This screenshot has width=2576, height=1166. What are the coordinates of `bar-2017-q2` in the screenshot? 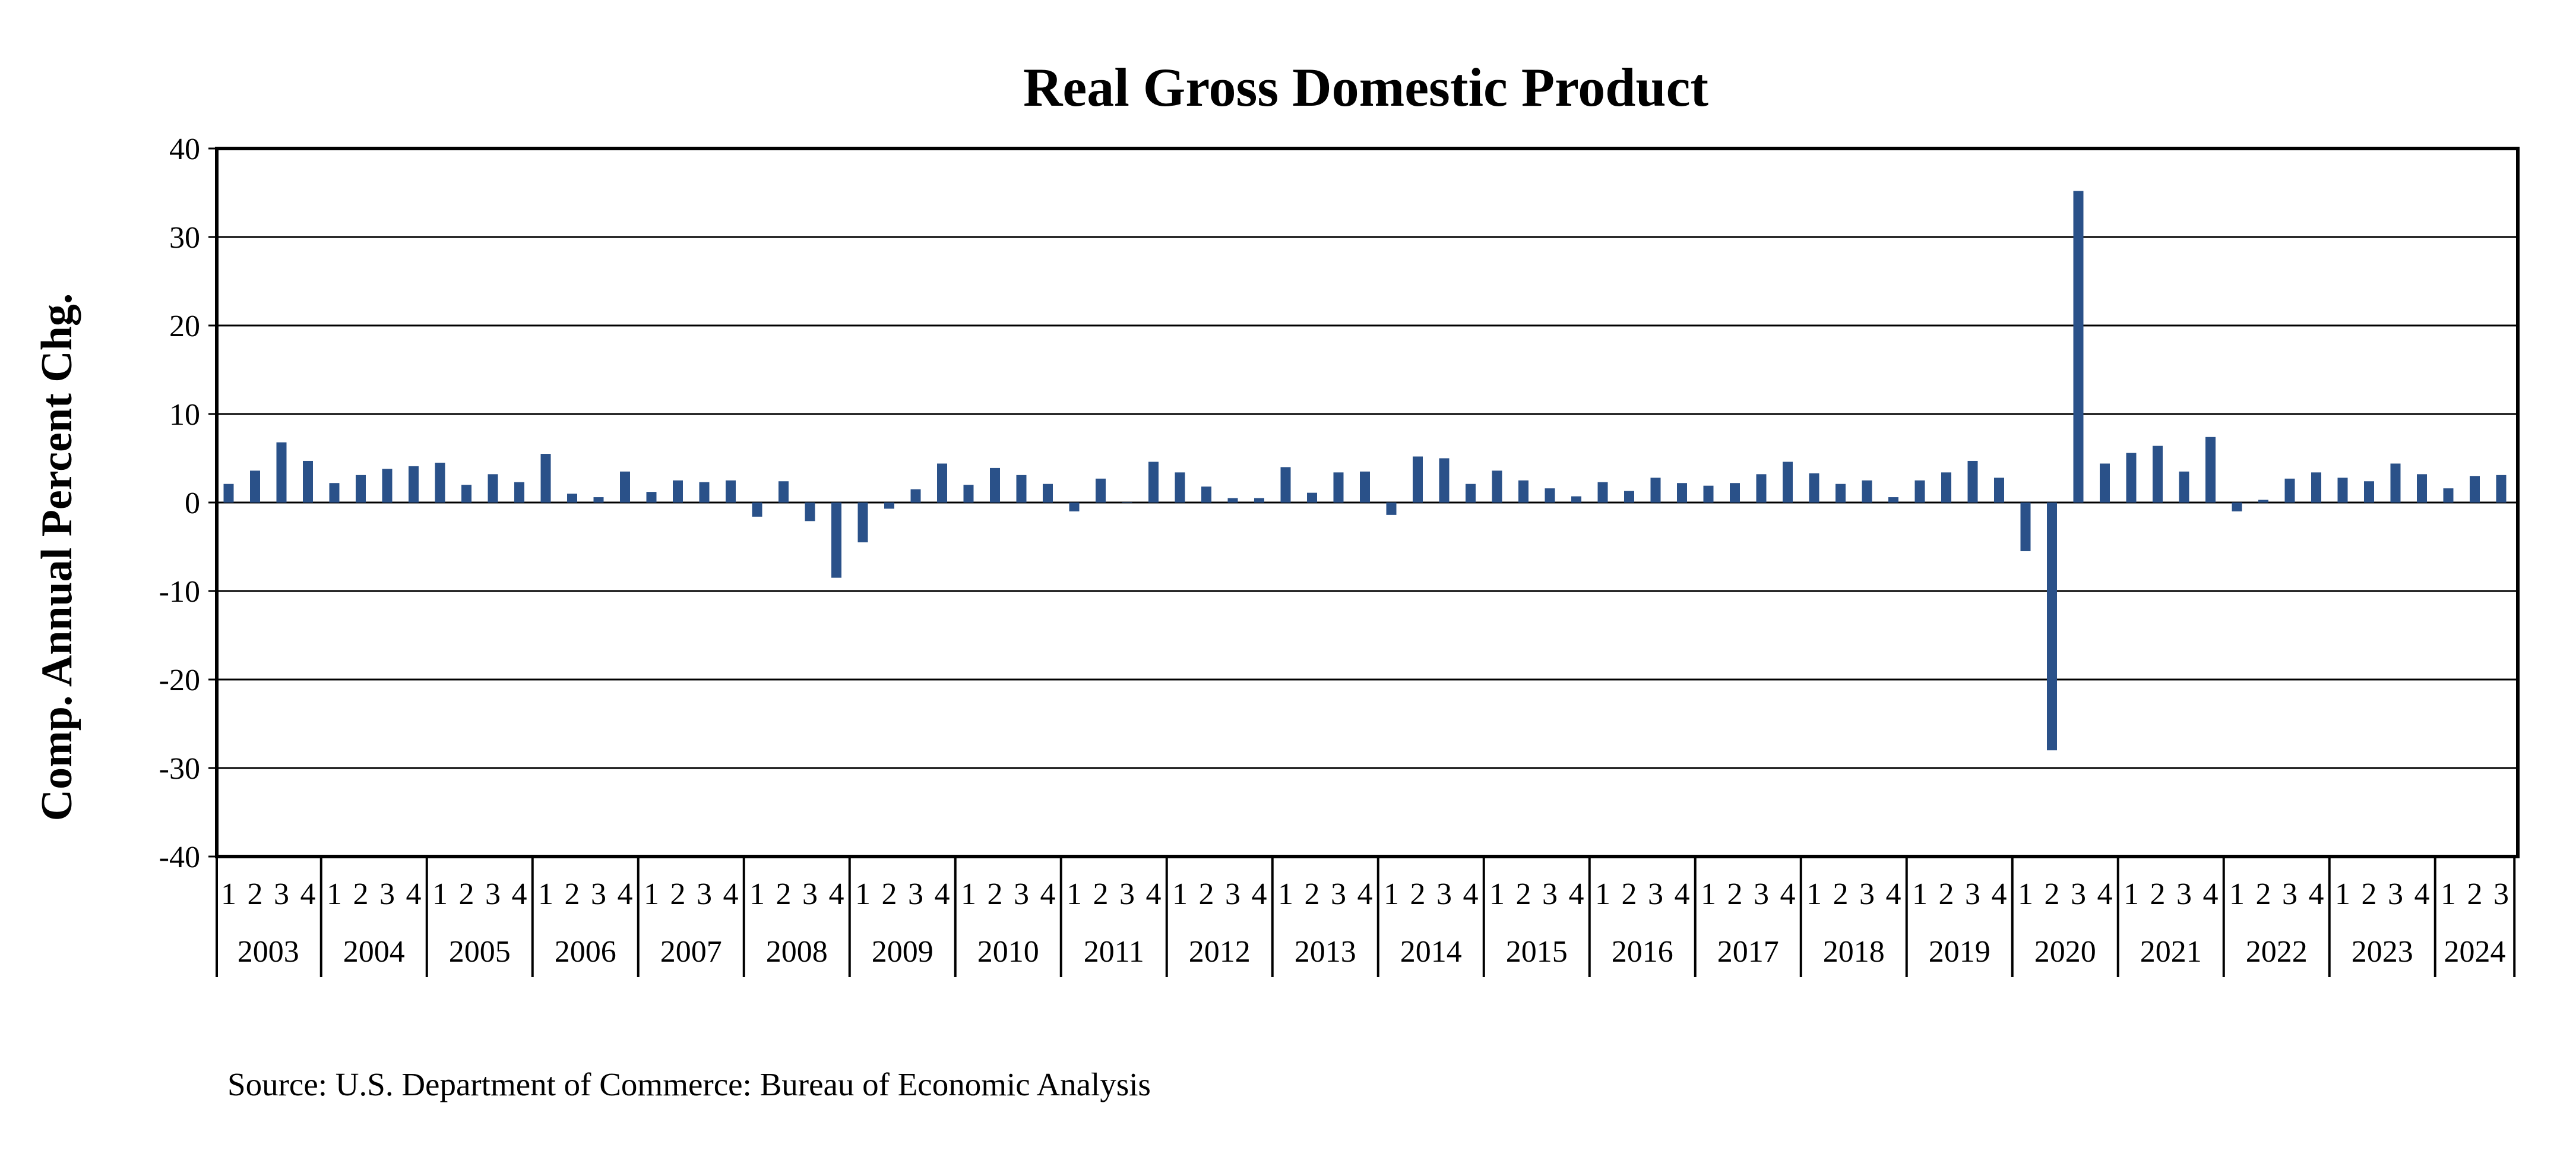 It's located at (1735, 493).